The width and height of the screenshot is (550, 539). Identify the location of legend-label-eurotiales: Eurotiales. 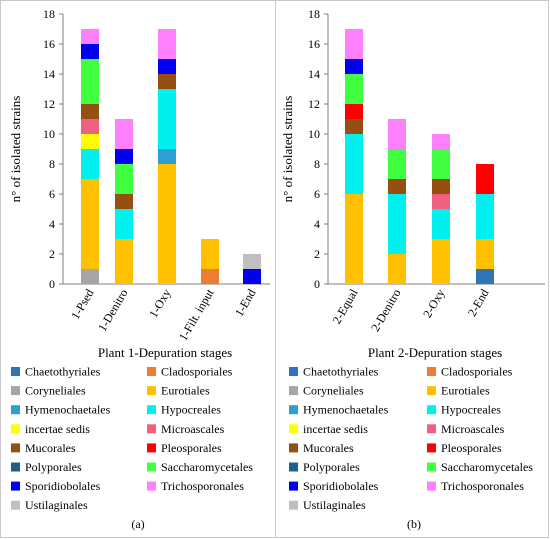
(185, 391).